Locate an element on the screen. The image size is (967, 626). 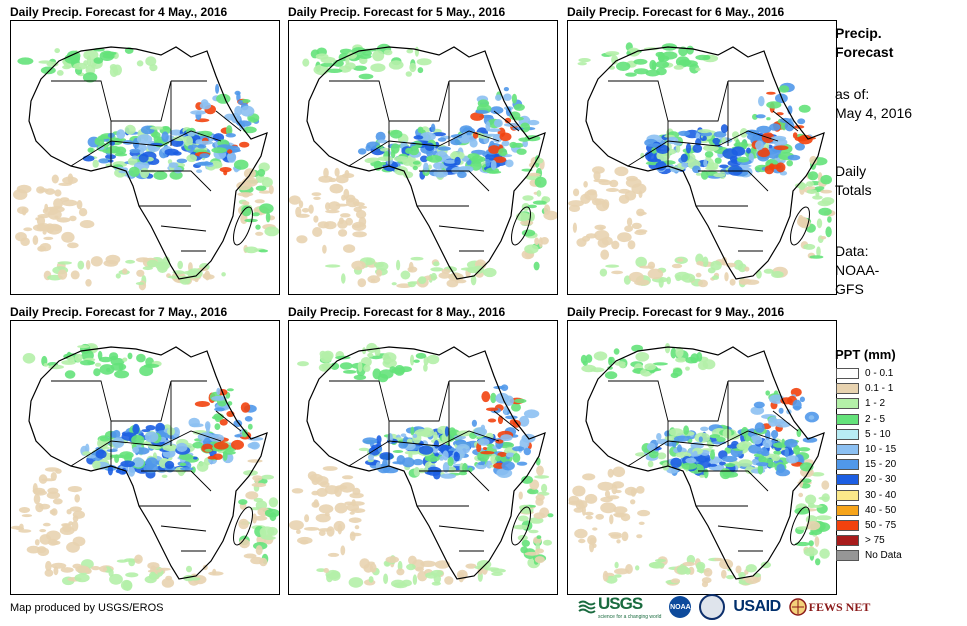
fews-globe-icon is located at coordinates (797, 607).